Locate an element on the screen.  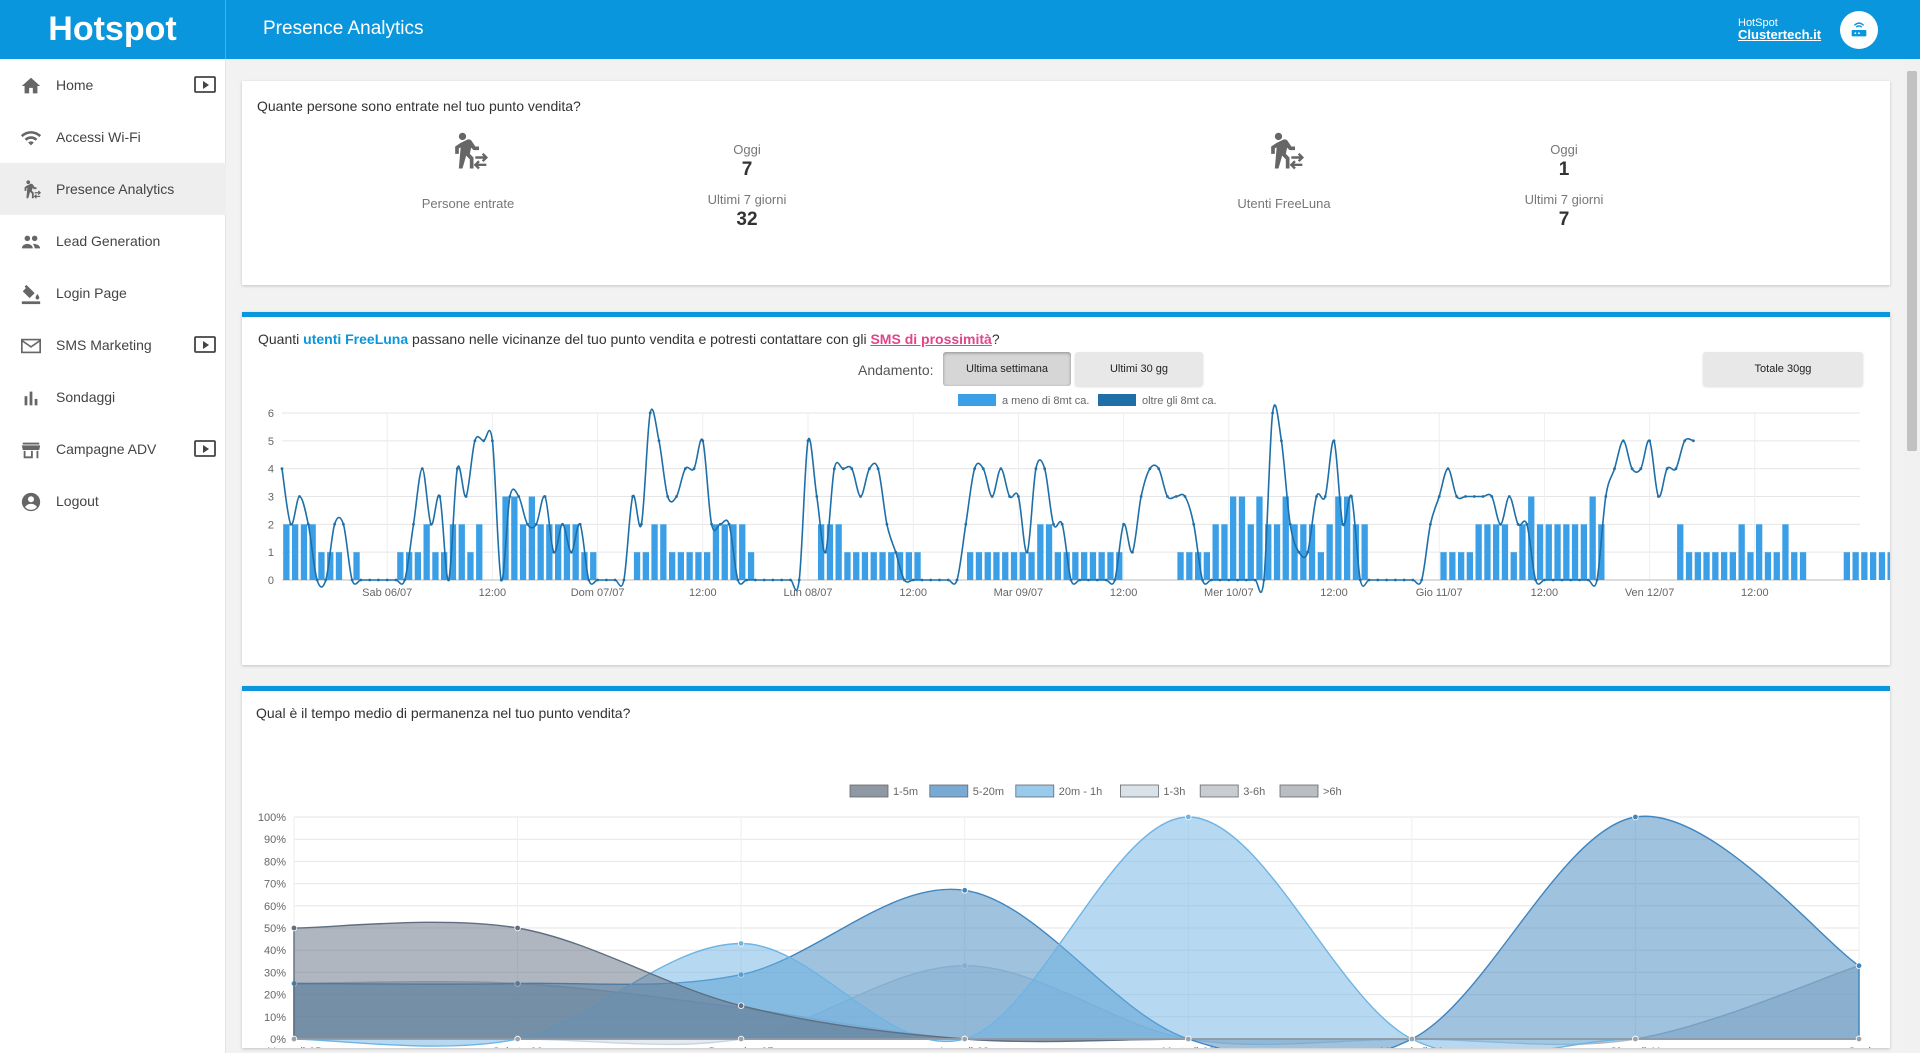
sidebar-item-label: Home is located at coordinates (75, 85).